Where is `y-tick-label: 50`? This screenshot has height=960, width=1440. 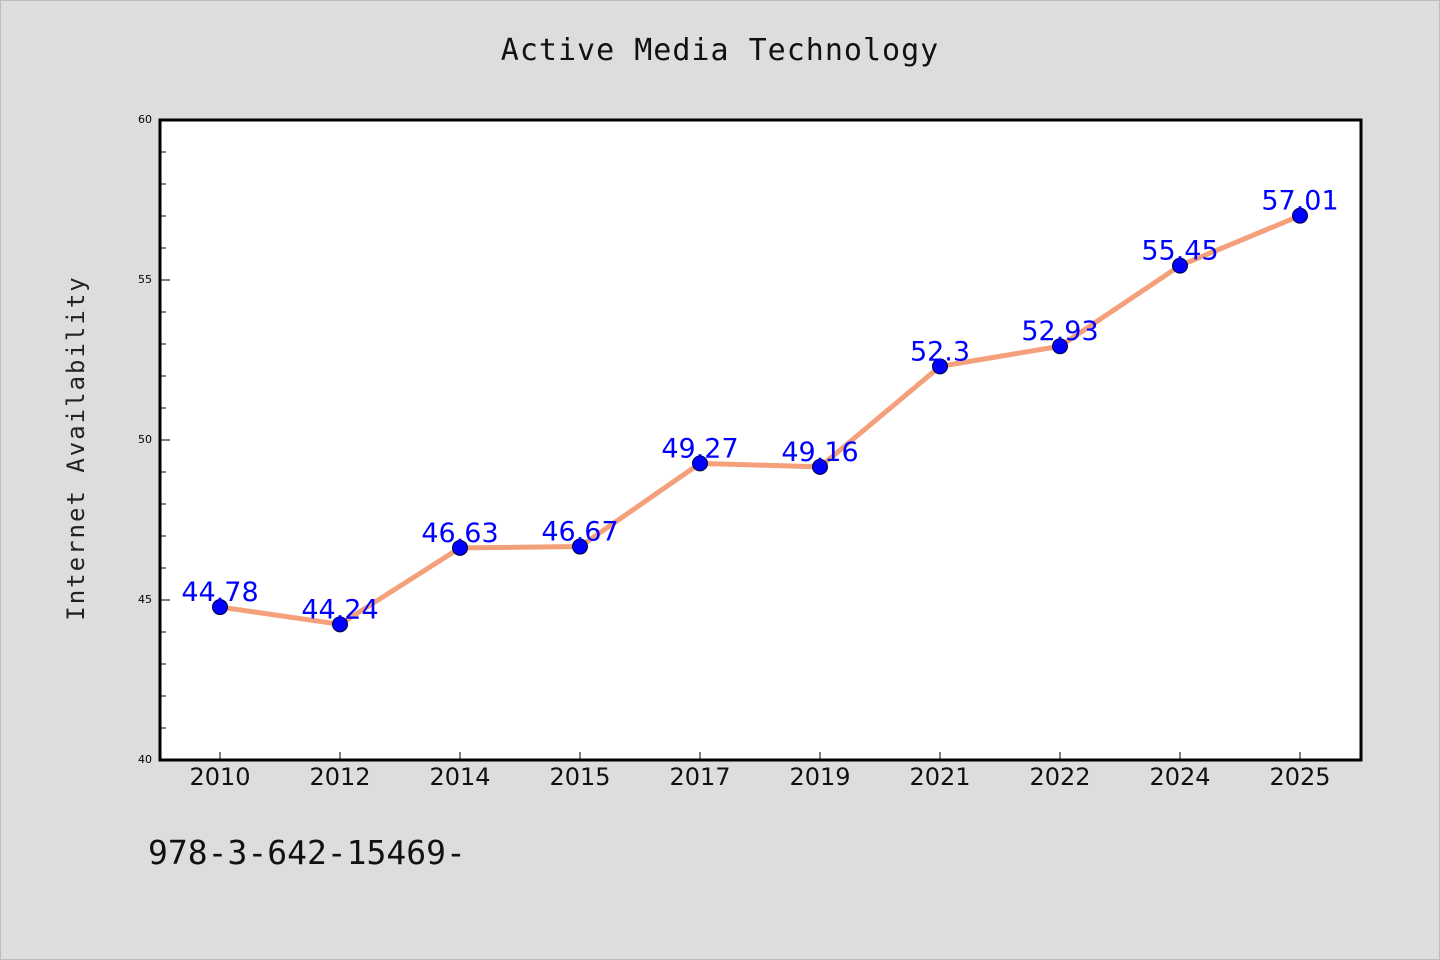
y-tick-label: 50 is located at coordinates (145, 439).